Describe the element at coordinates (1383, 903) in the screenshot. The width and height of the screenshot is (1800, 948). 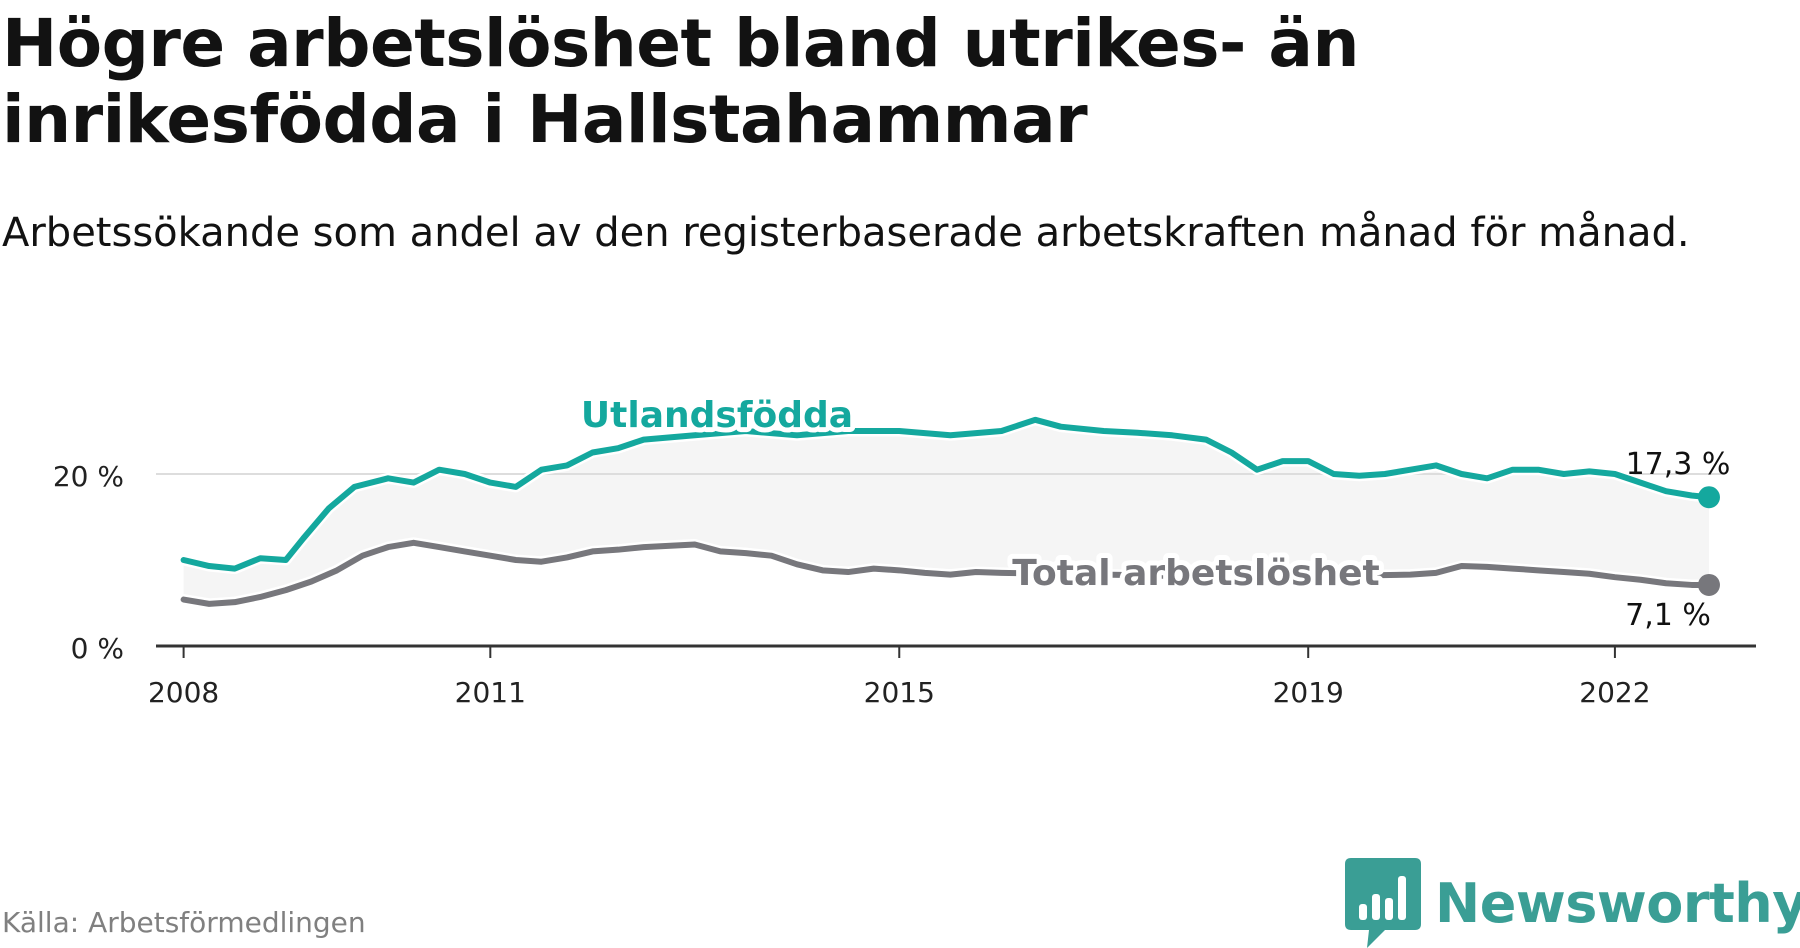
I see `newsworthy-logo-icon` at that location.